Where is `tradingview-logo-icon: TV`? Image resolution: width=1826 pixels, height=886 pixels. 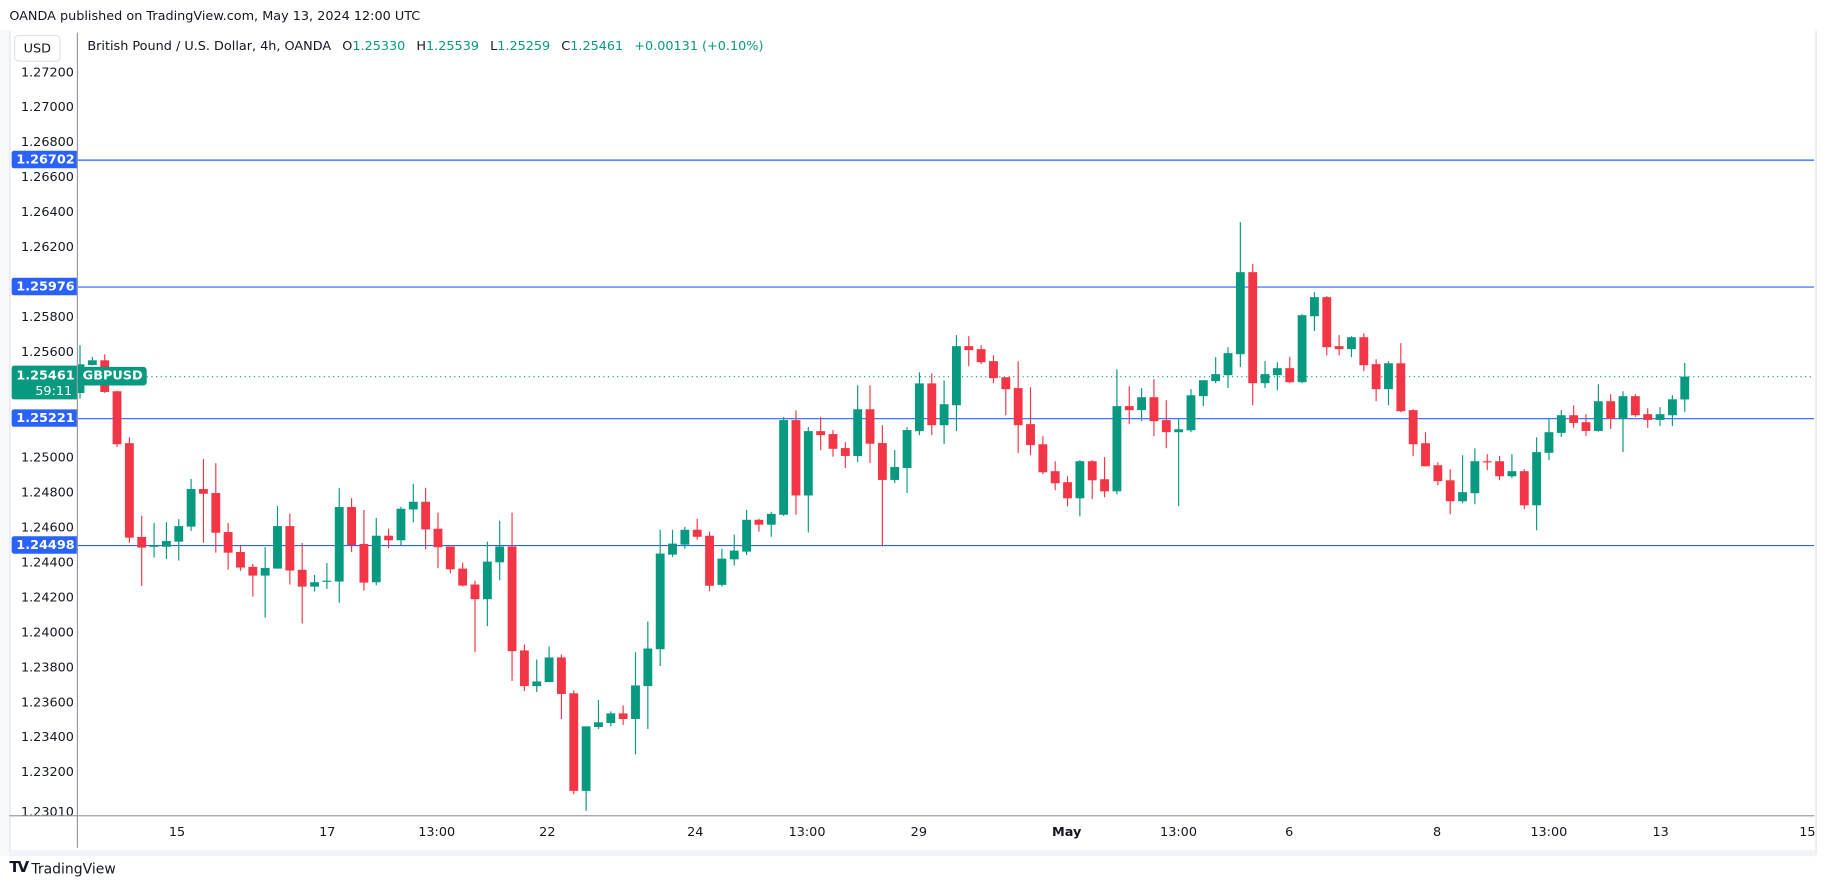
tradingview-logo-icon: TV is located at coordinates (19, 868).